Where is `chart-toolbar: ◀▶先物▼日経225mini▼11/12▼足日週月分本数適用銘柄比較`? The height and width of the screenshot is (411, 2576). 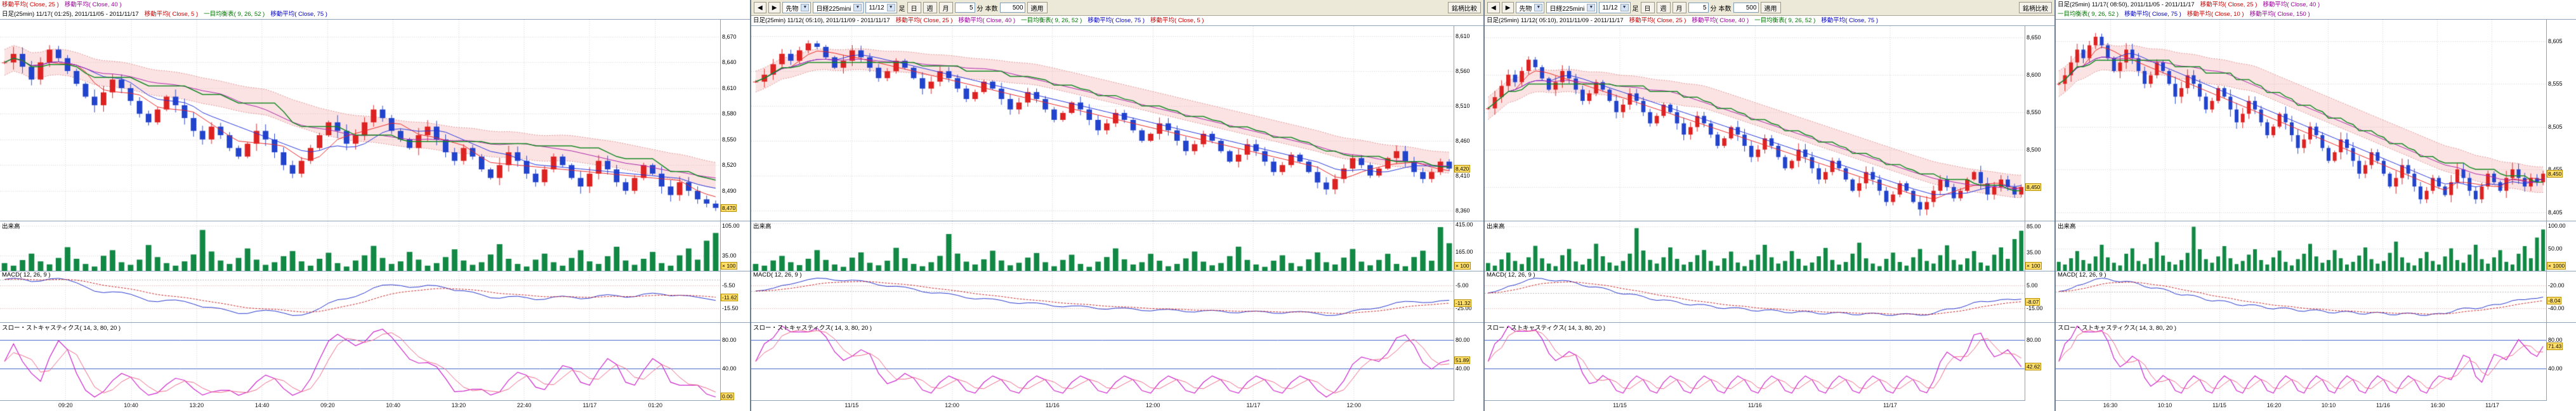 chart-toolbar: ◀▶先物▼日経225mini▼11/12▼足日週月分本数適用銘柄比較 is located at coordinates (1769, 8).